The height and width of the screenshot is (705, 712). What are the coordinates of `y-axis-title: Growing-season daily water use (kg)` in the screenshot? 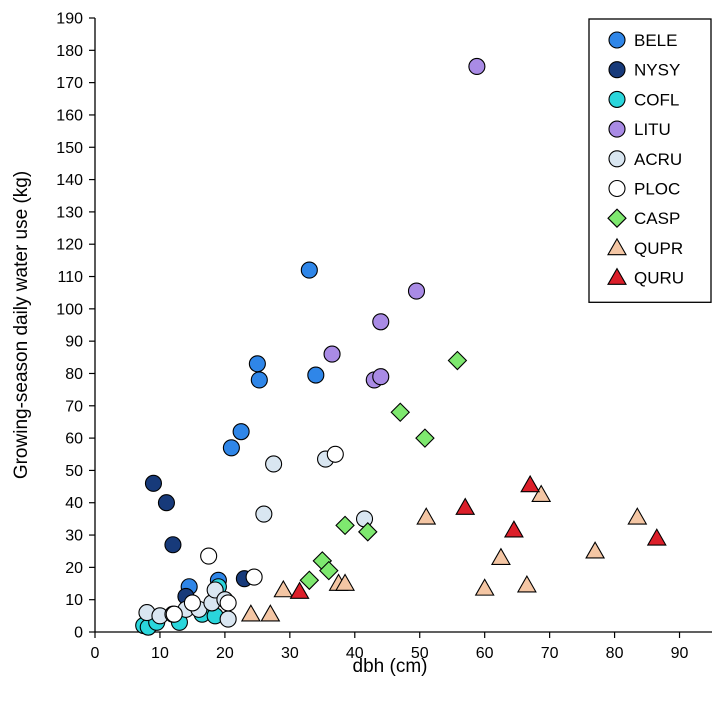 It's located at (21, 325).